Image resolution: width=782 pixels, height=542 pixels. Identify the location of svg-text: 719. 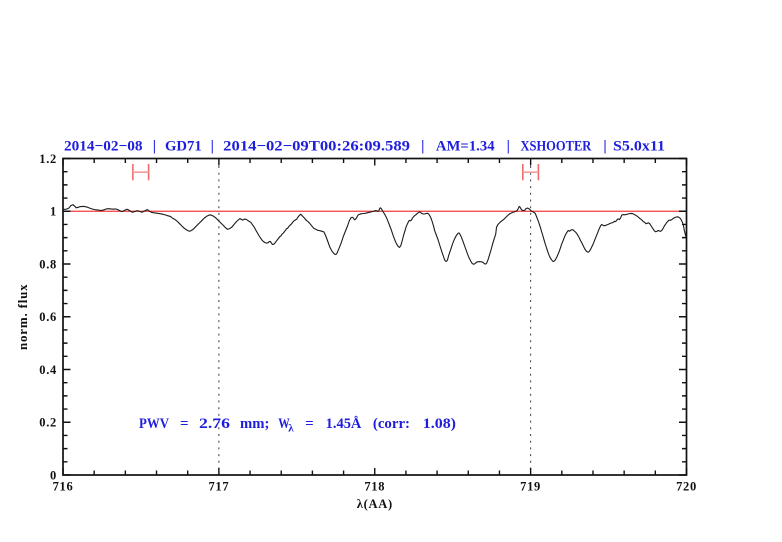
(530, 487).